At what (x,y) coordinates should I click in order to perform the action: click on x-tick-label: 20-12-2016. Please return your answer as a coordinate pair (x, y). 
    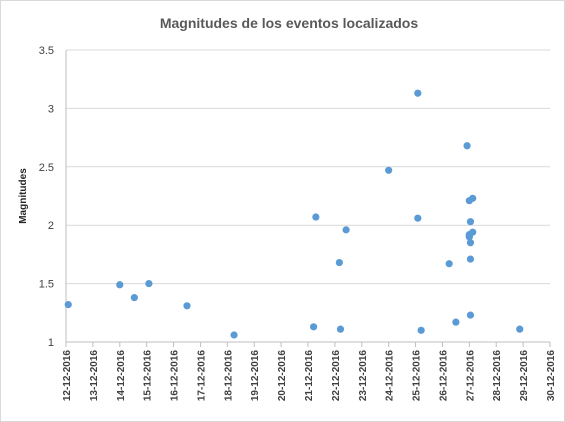
    Looking at the image, I should click on (282, 376).